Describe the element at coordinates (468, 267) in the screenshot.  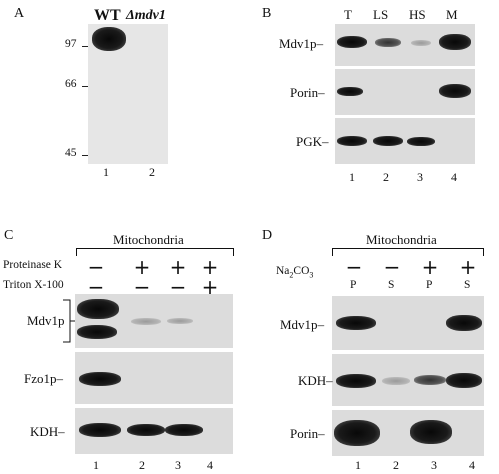
I see `panel-d-sign-4: +` at that location.